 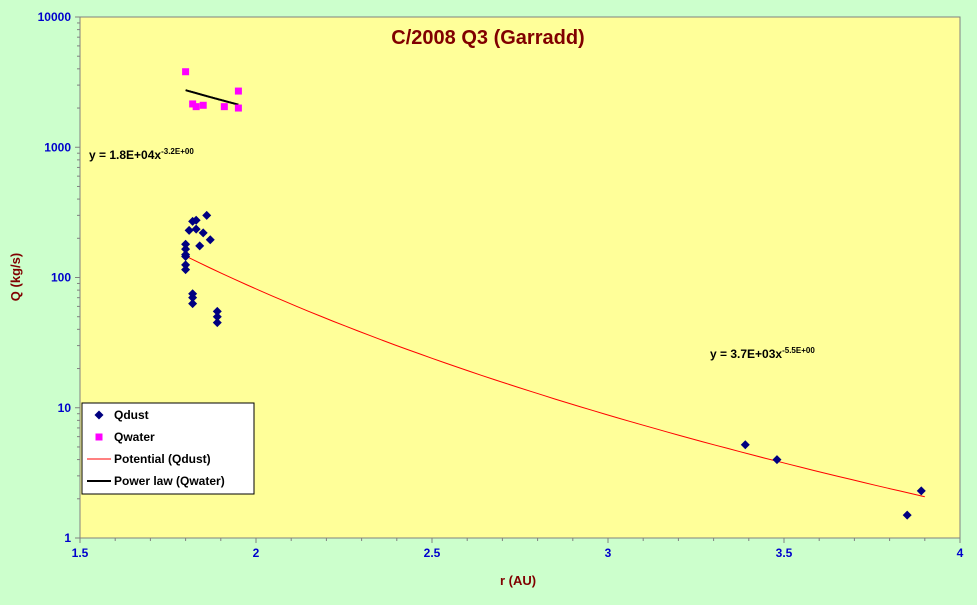 What do you see at coordinates (134, 437) in the screenshot?
I see `legend-label: Qwater` at bounding box center [134, 437].